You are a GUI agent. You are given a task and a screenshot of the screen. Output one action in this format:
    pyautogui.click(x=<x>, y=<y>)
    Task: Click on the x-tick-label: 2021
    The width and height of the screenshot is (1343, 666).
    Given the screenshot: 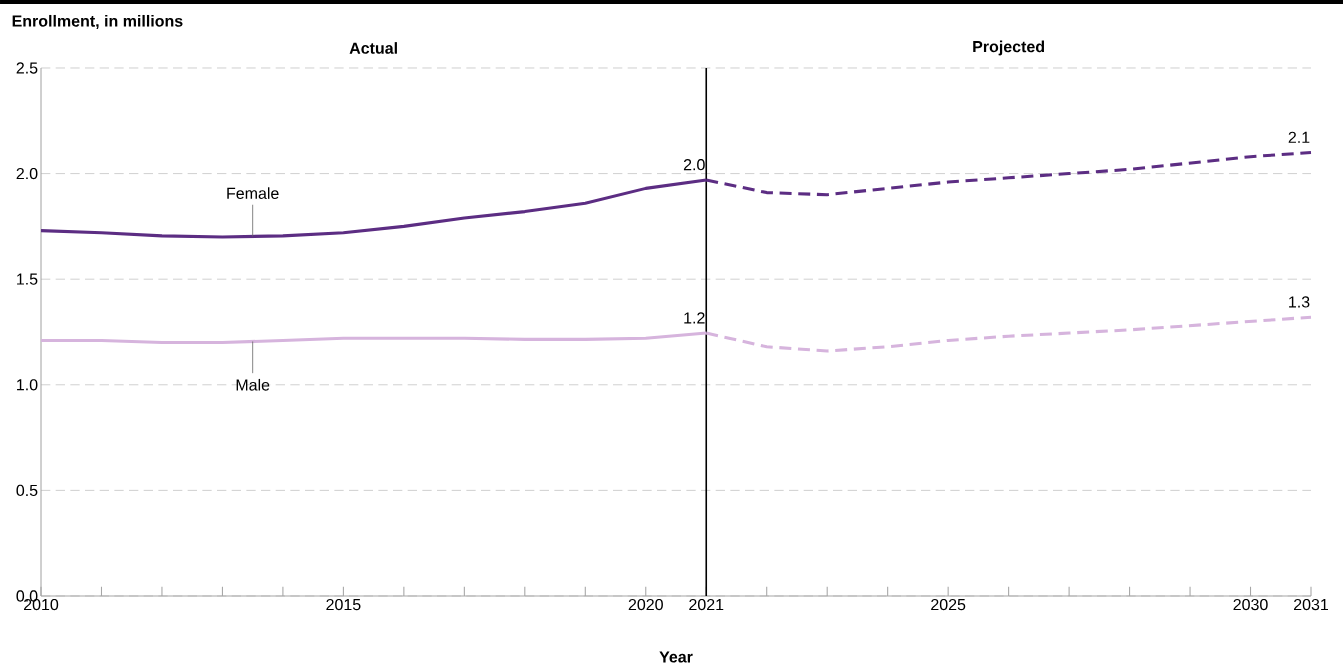 What is the action you would take?
    pyautogui.click(x=706, y=604)
    